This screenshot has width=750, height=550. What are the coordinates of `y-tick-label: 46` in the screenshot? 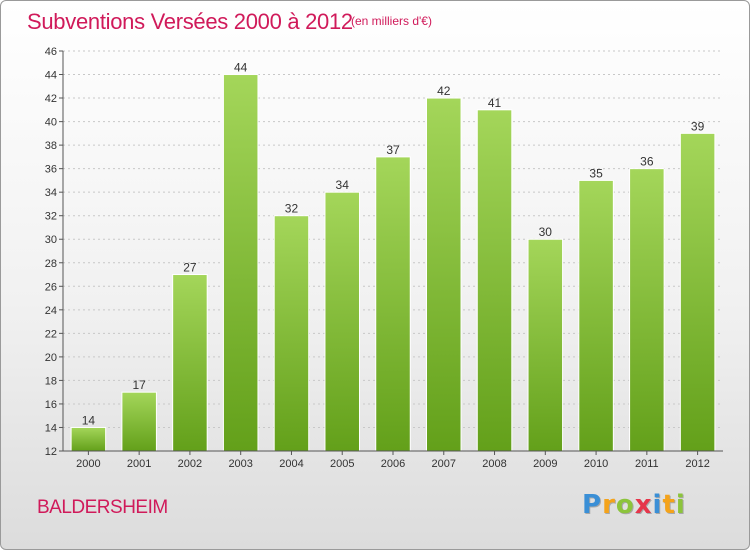 It's located at (51, 52).